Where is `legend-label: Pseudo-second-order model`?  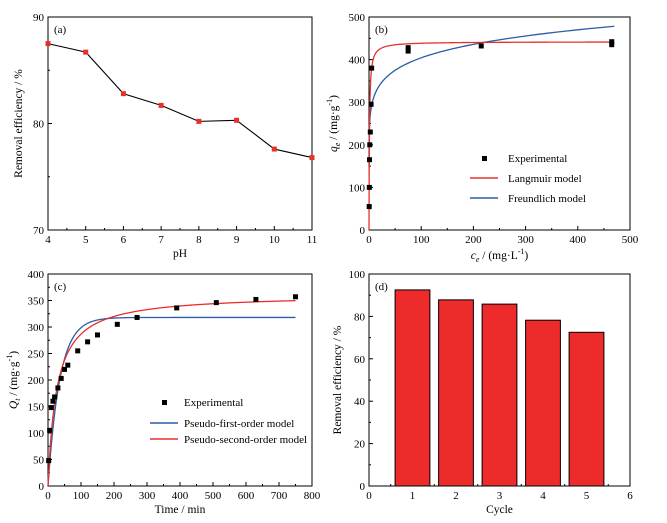
legend-label: Pseudo-second-order model is located at coordinates (245, 440).